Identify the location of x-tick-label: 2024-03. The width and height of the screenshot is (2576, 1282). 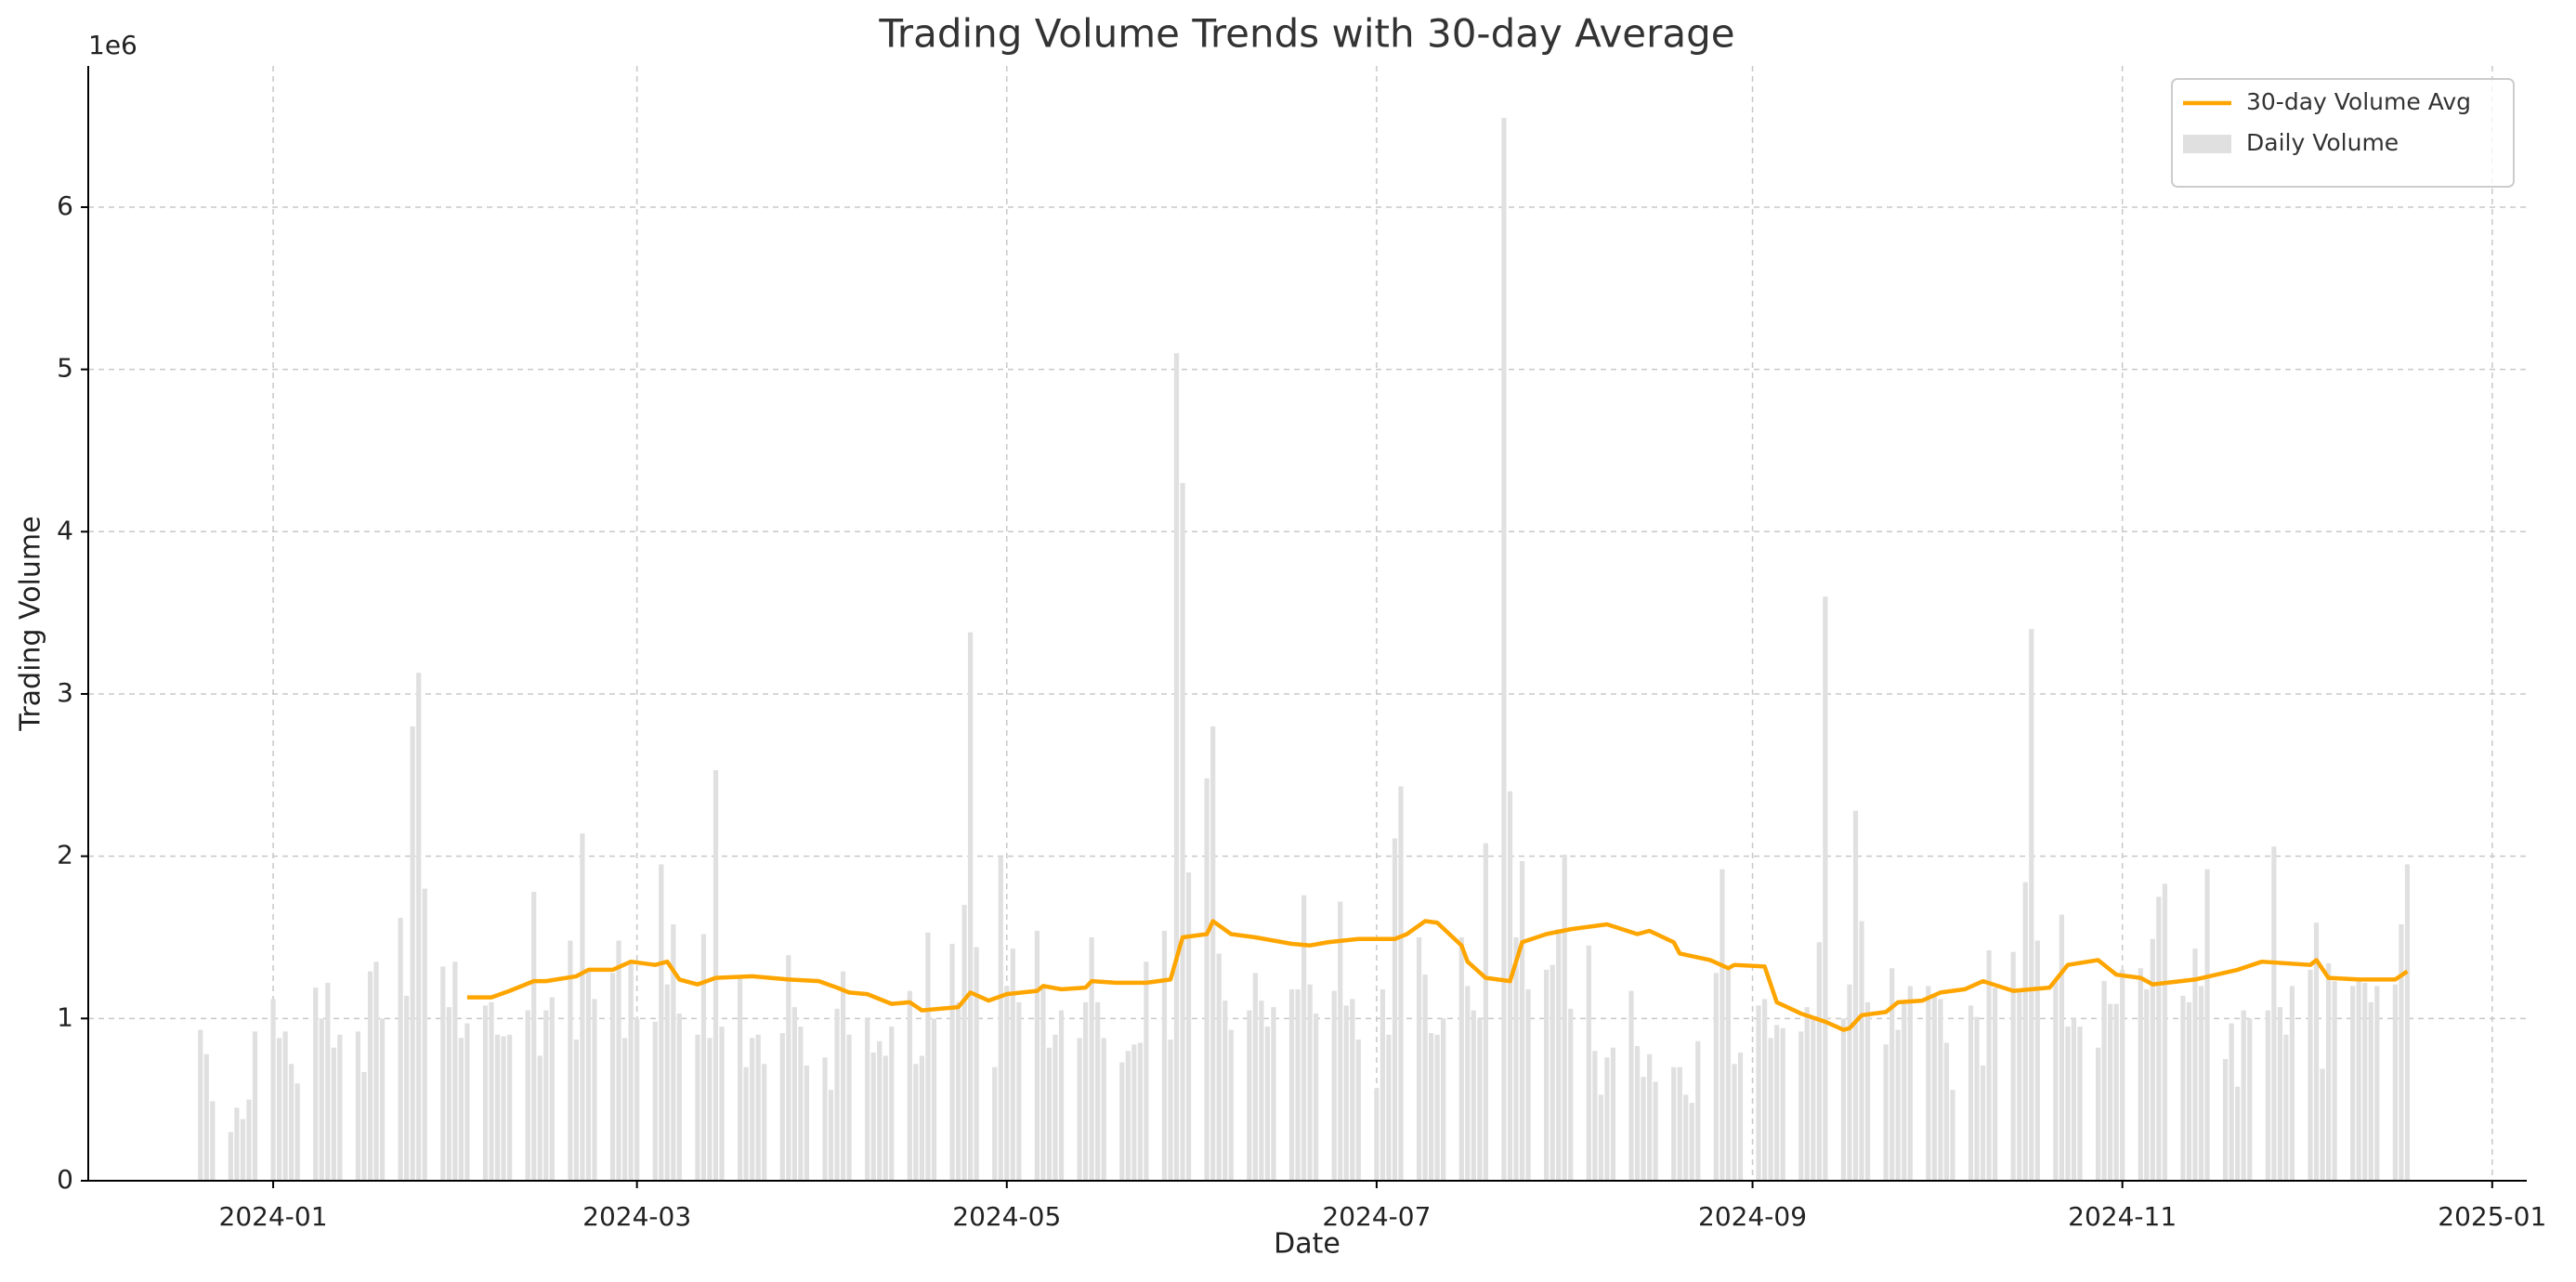
(637, 1217).